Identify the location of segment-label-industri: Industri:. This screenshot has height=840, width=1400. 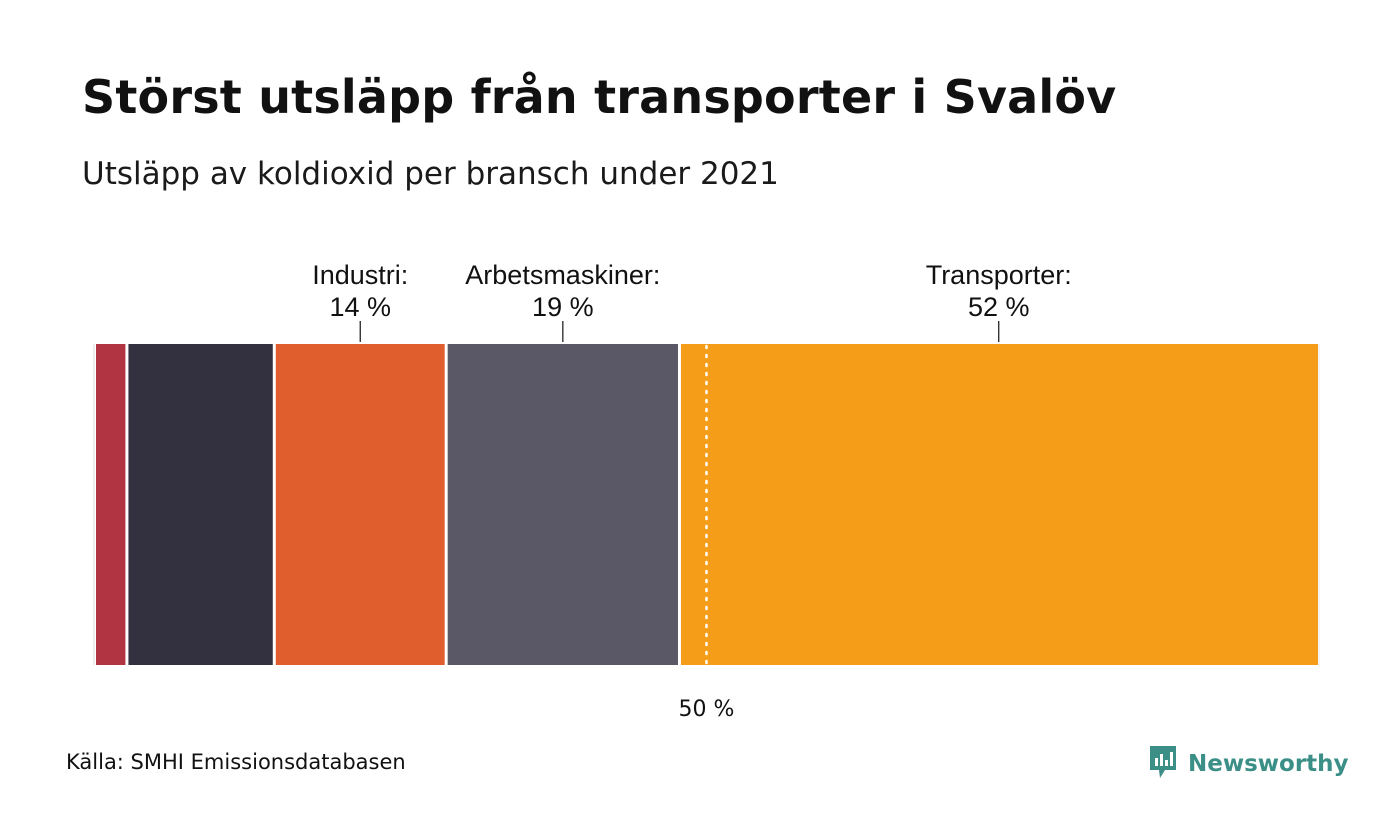
(360, 275).